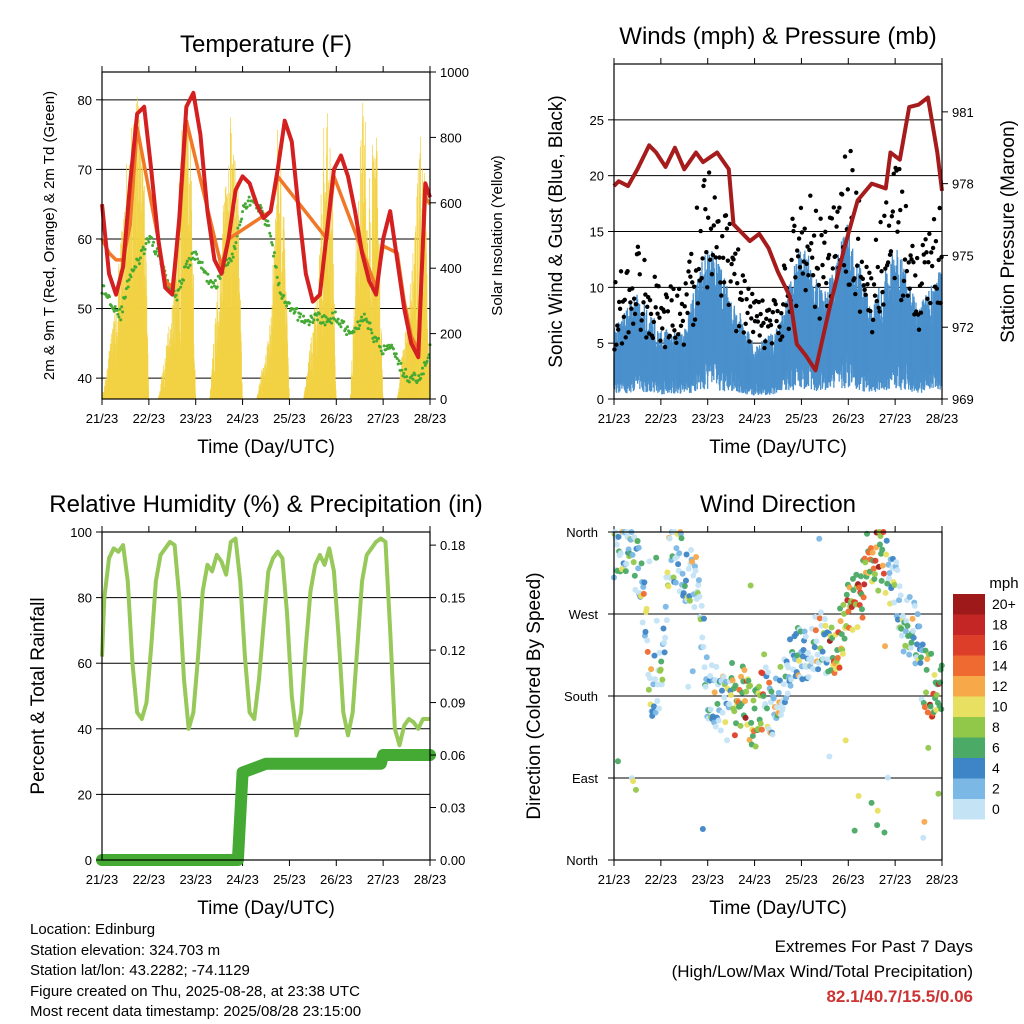  I want to click on x-tick-label: 26/23, so click(848, 418).